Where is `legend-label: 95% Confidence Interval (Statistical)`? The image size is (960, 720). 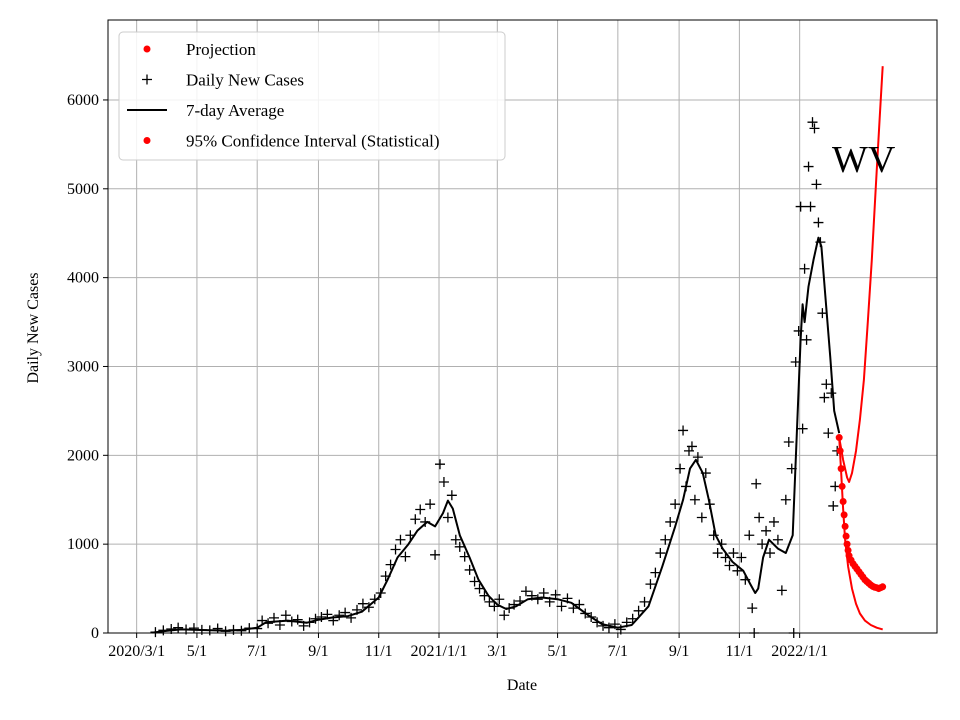 legend-label: 95% Confidence Interval (Statistical) is located at coordinates (313, 141).